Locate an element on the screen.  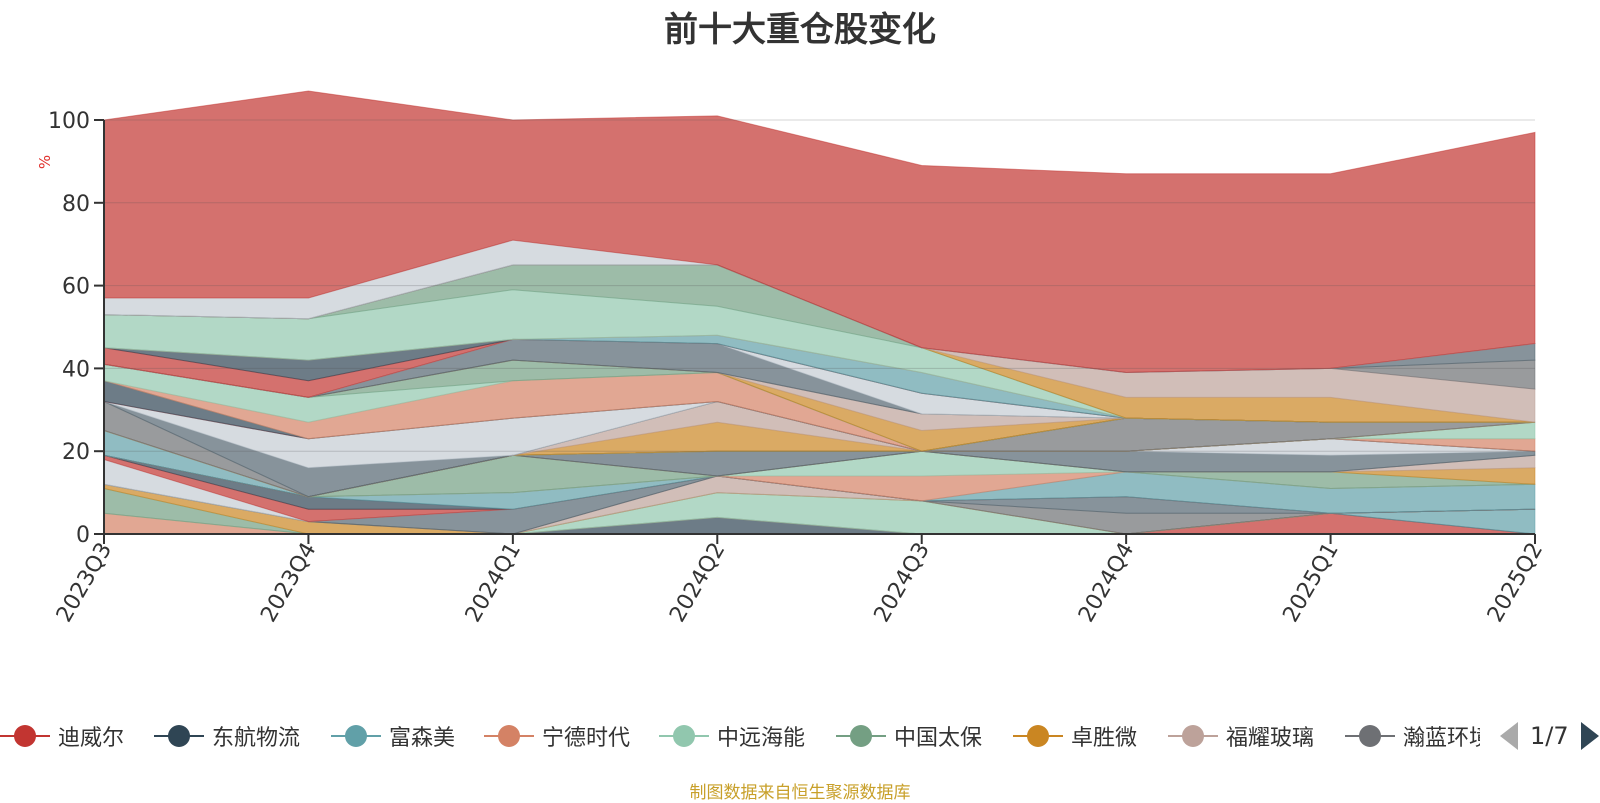
legend-items: 迪威尔 东航物流 富森美 宁德时代 中远海能 中国太保 卓胜微 福耀玻璃 瀚蓝环境 is located at coordinates (740, 736).